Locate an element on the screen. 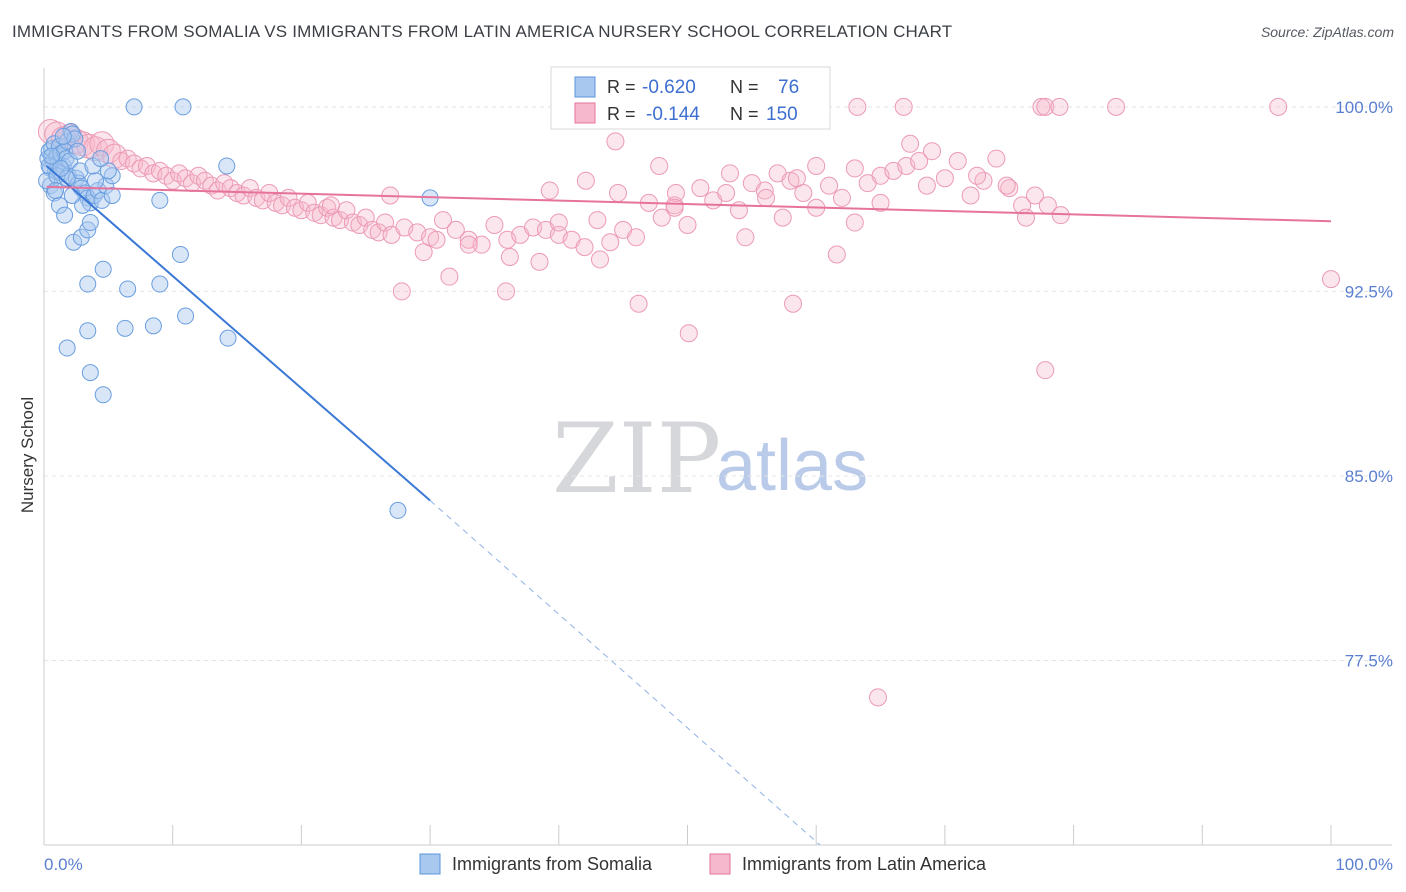  watermark-atlas: atlas is located at coordinates (792, 466).